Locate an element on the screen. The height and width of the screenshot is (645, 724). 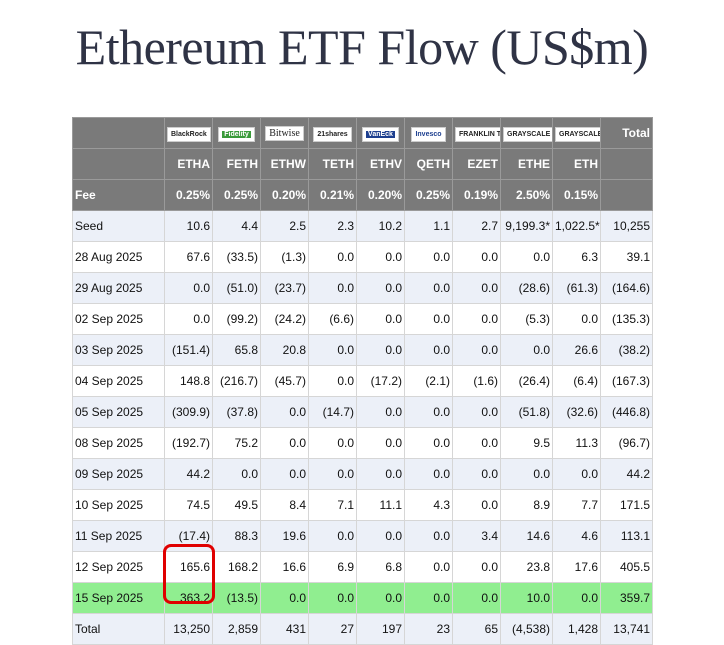
flow-value-cell: (24.2) is located at coordinates (284, 319).